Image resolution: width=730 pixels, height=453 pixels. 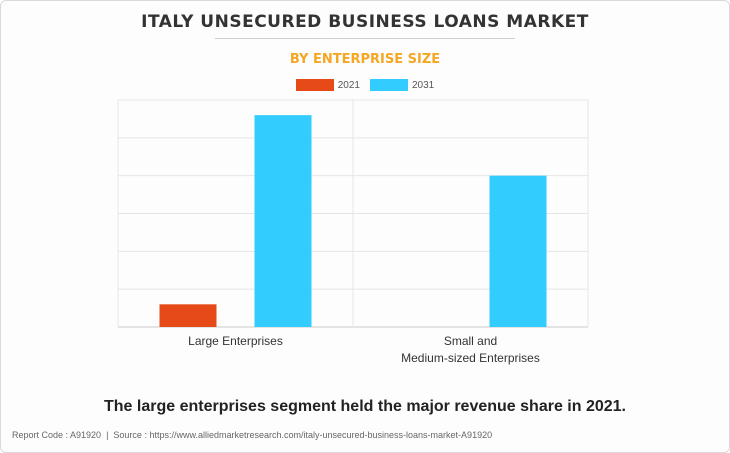 I want to click on title-divider, so click(x=365, y=38).